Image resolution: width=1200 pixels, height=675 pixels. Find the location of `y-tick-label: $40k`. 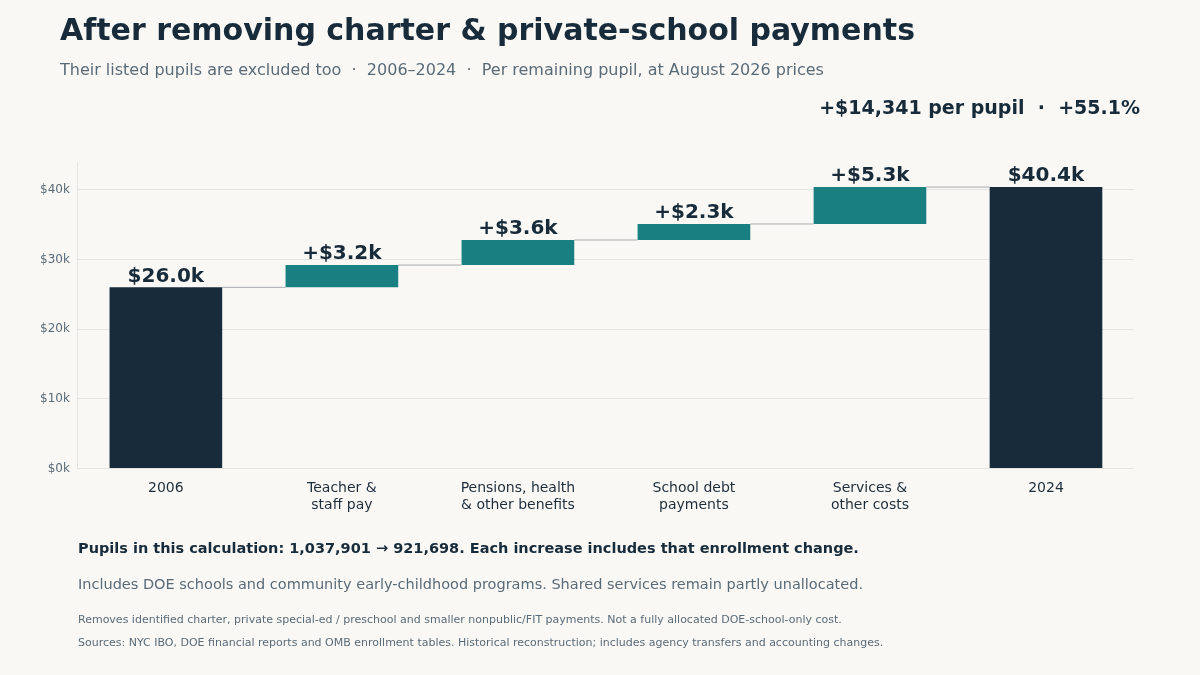

y-tick-label: $40k is located at coordinates (54, 188).